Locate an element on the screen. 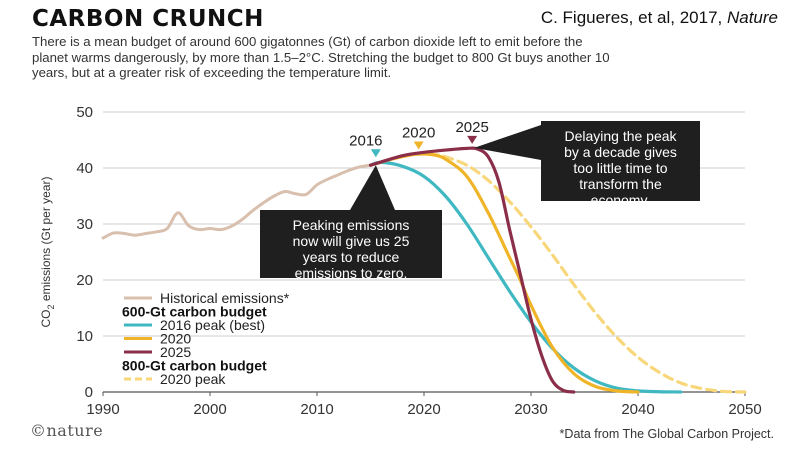 Image resolution: width=800 pixels, height=450 pixels. annotation-box-delay is located at coordinates (620, 161).